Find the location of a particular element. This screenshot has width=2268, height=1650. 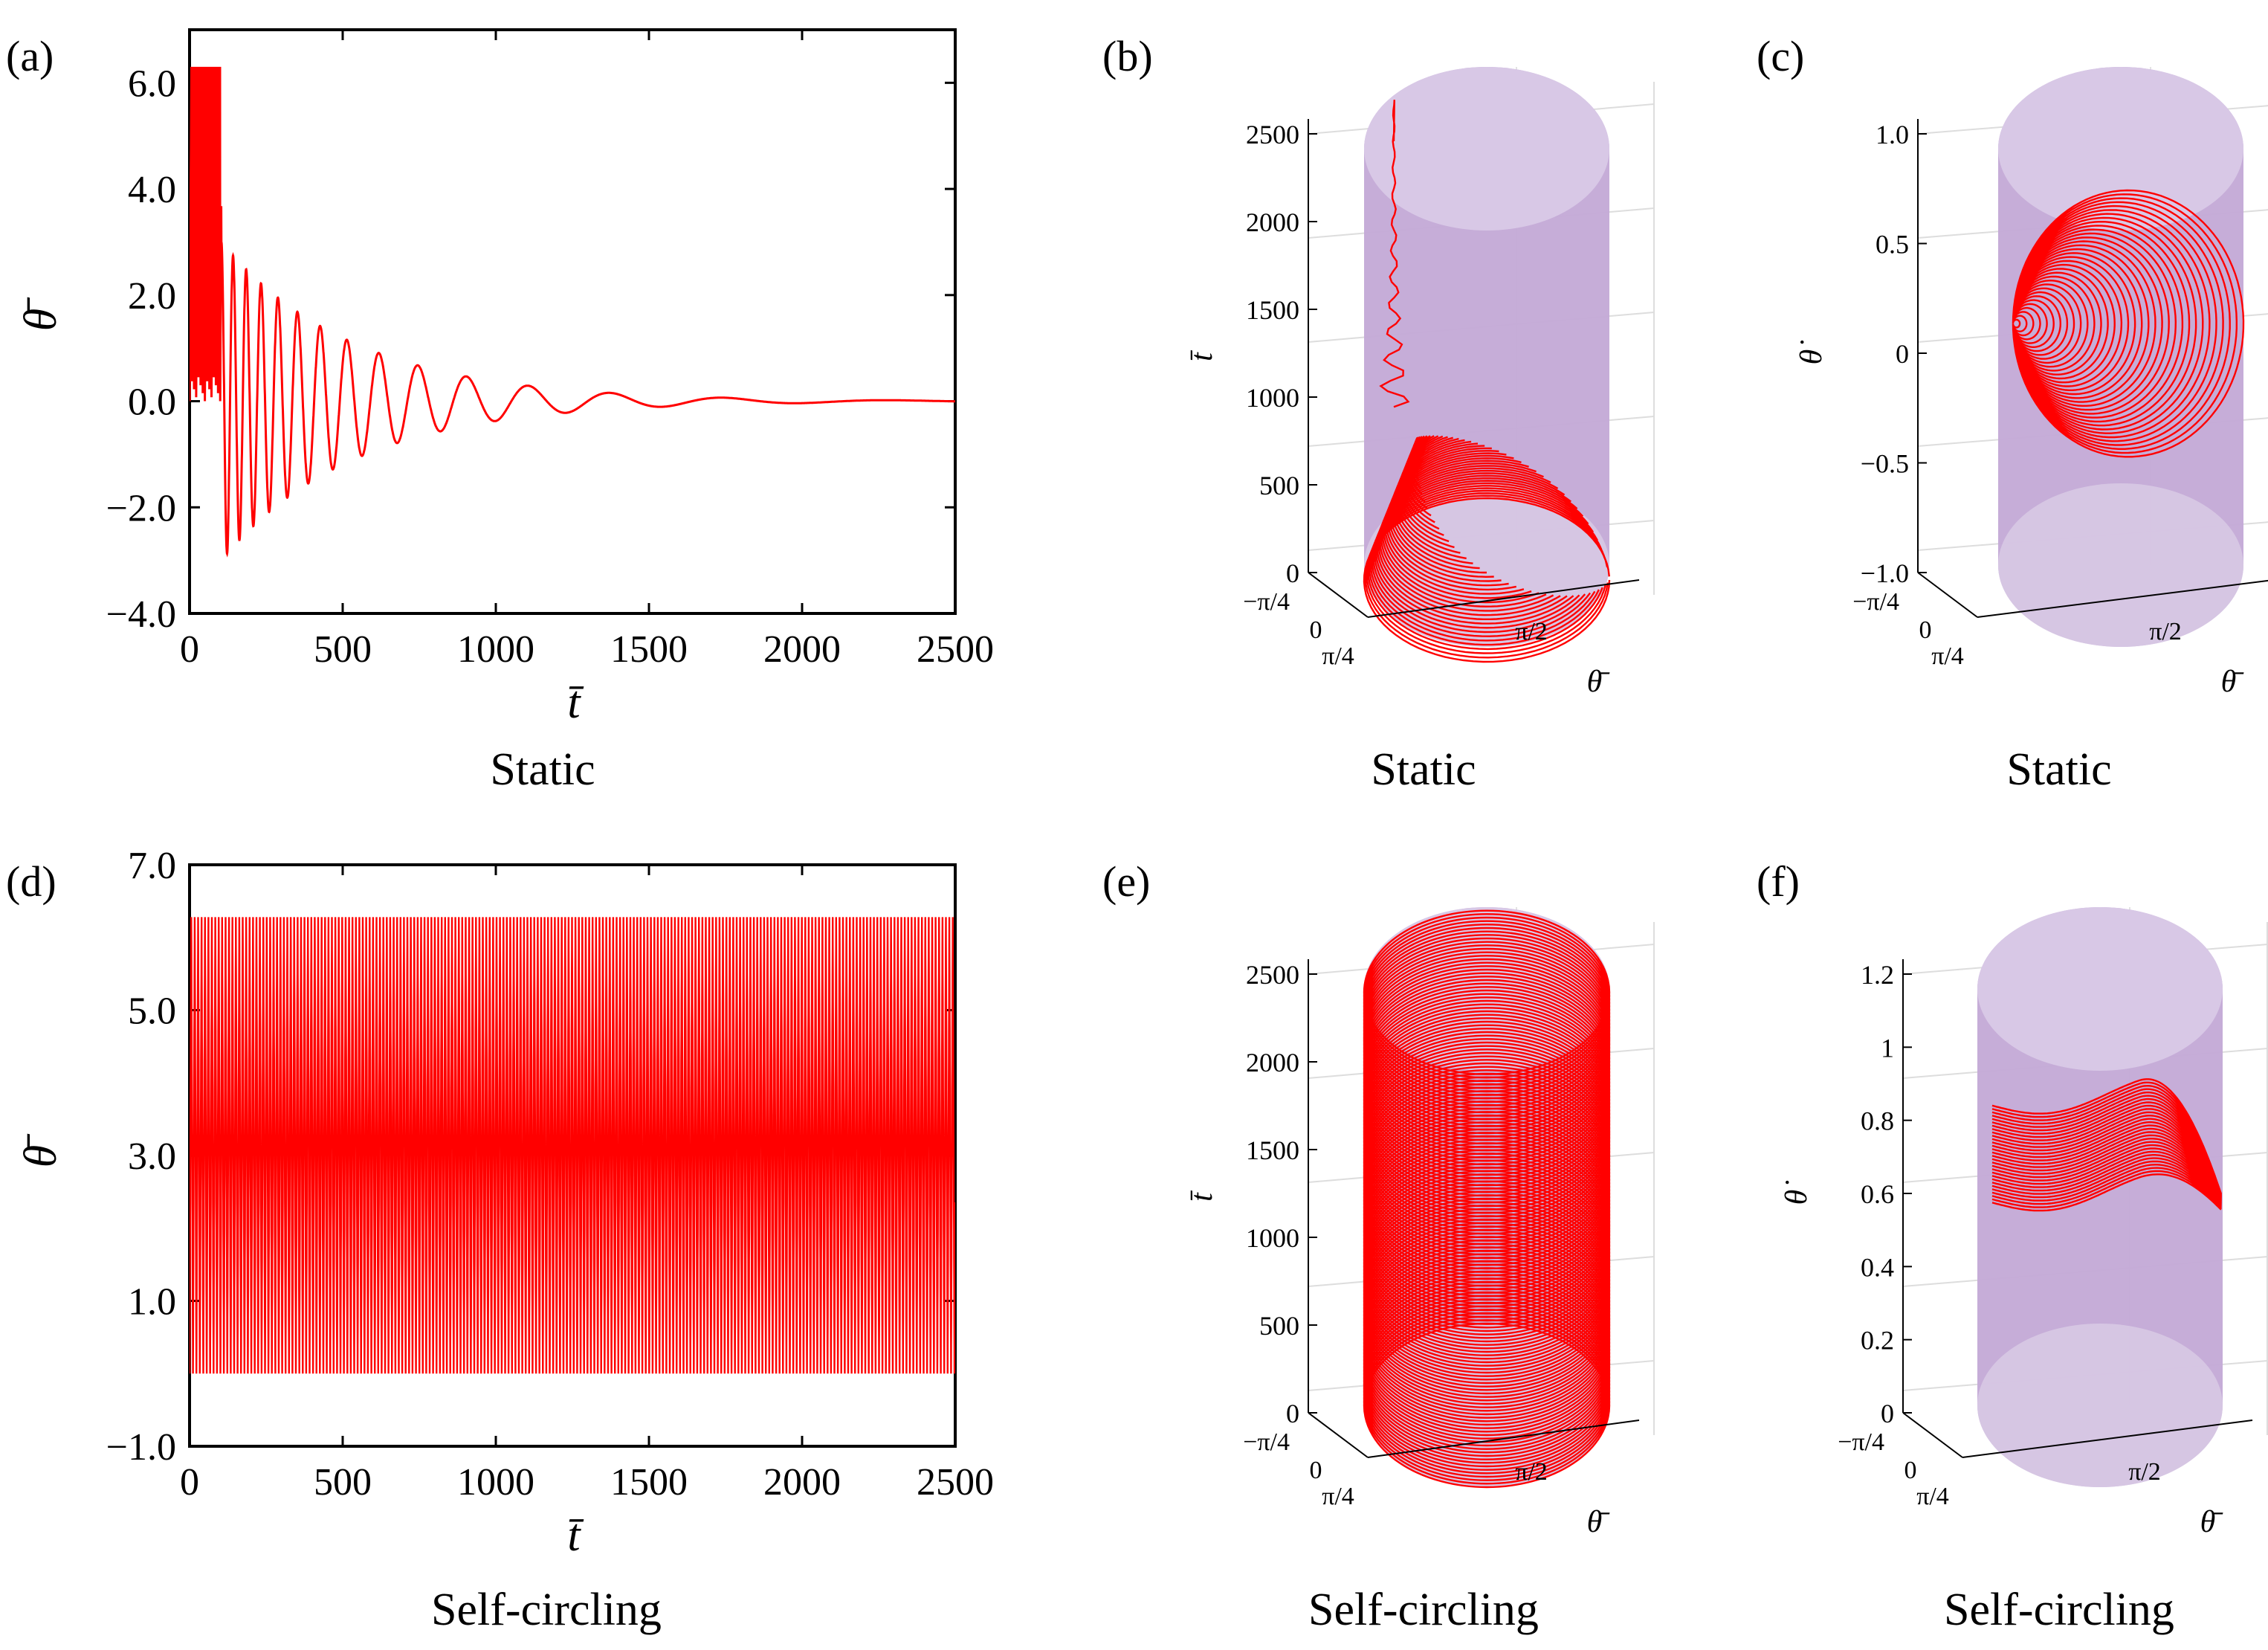

y-tick-label: 7.0 is located at coordinates (152, 866).